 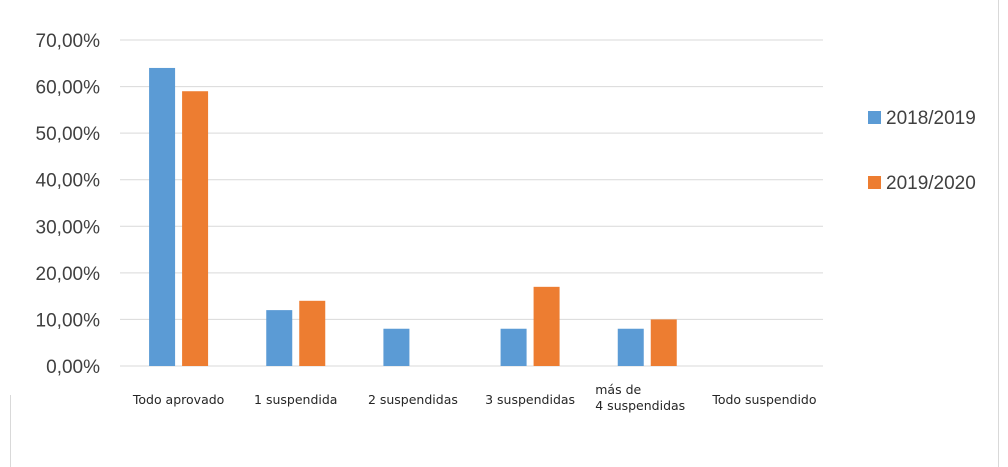 I want to click on y-tick-label: 30,00%, so click(x=68, y=227).